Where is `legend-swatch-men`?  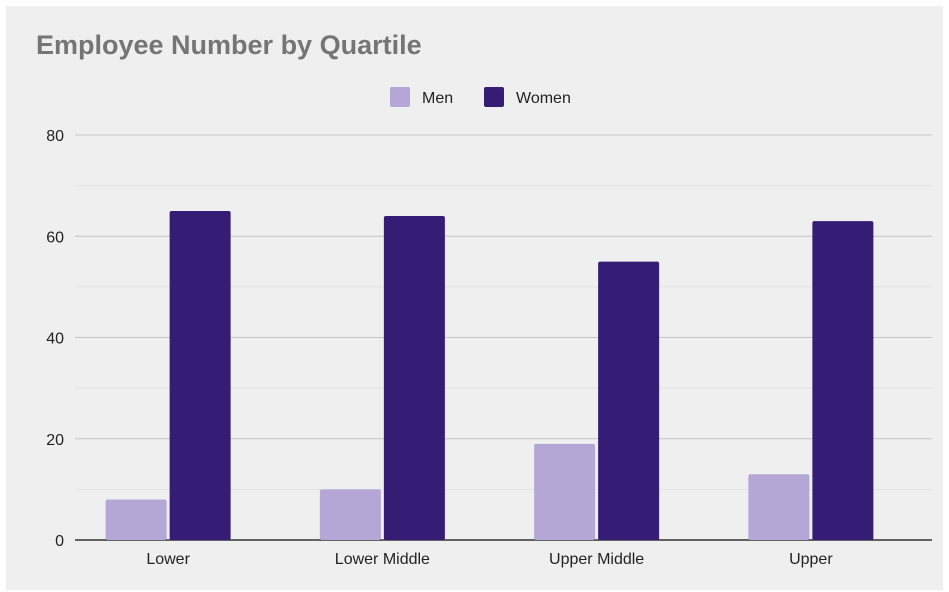 legend-swatch-men is located at coordinates (400, 97).